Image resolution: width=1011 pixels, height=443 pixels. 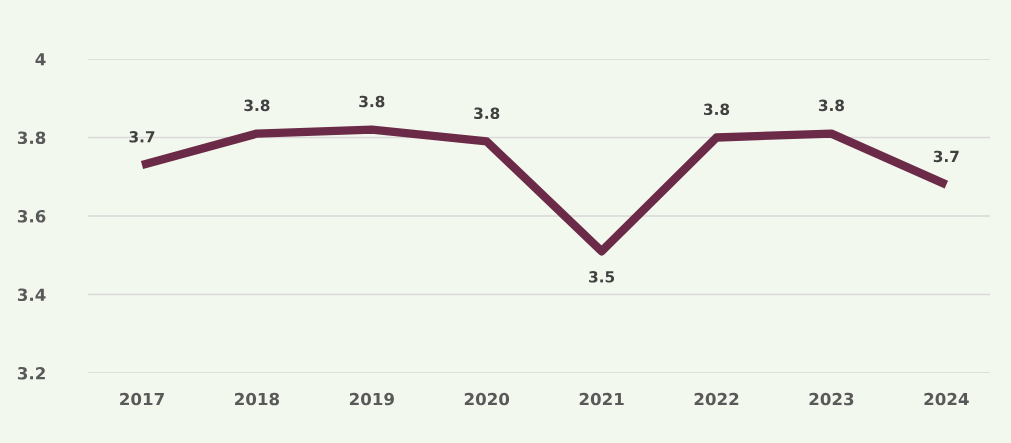 What do you see at coordinates (371, 399) in the screenshot?
I see `x-tick-label: 2019` at bounding box center [371, 399].